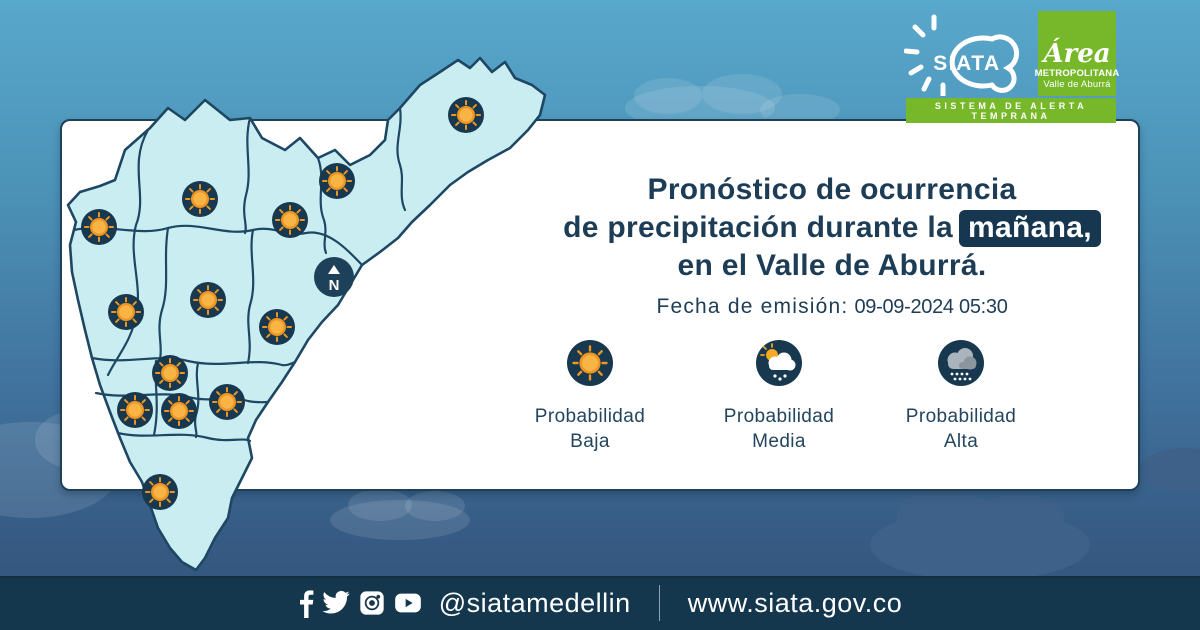 This screenshot has width=1200, height=630. What do you see at coordinates (1077, 84) in the screenshot?
I see `amva-logo-line2: Valle de Aburrá` at bounding box center [1077, 84].